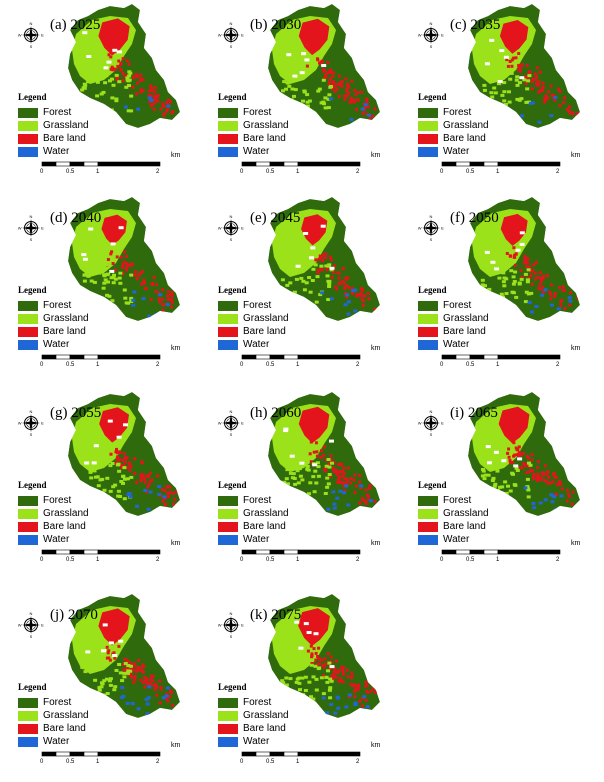 Image resolution: width=604 pixels, height=782 pixels. Describe the element at coordinates (358, 172) in the screenshot. I see `scale-tick-label: 2` at that location.